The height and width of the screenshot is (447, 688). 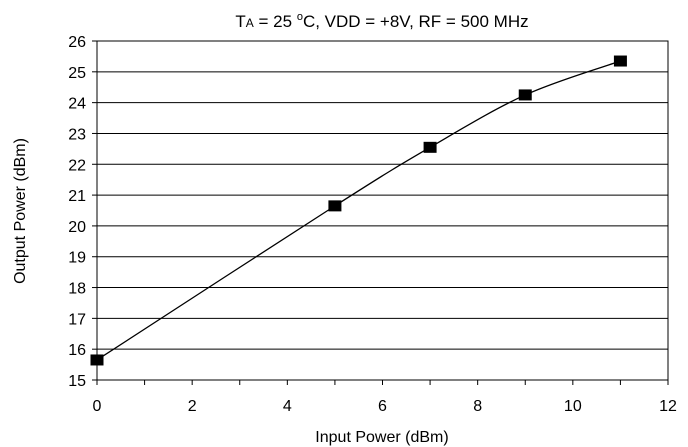 What do you see at coordinates (77, 42) in the screenshot?
I see `y-tick-label: 26` at bounding box center [77, 42].